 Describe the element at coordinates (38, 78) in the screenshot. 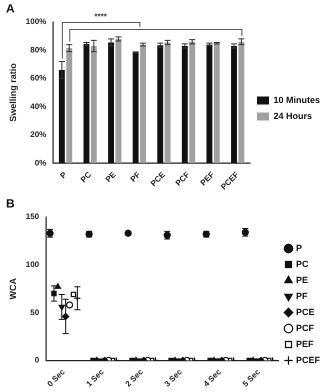

I see `y-tick-label: 60%` at that location.